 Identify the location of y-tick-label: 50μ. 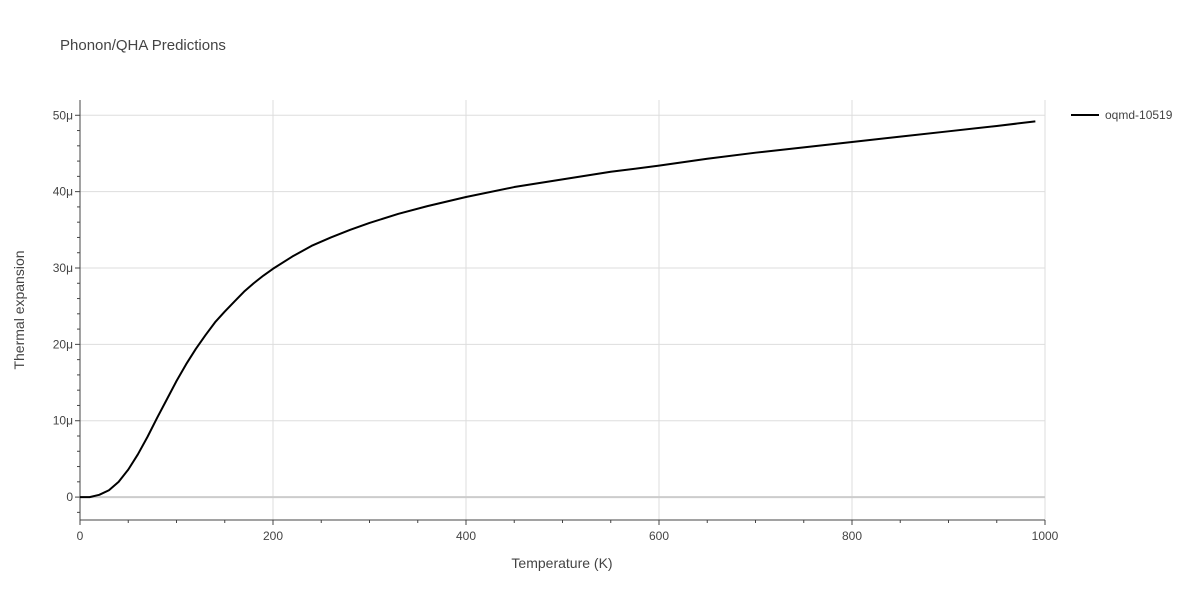
(63, 115).